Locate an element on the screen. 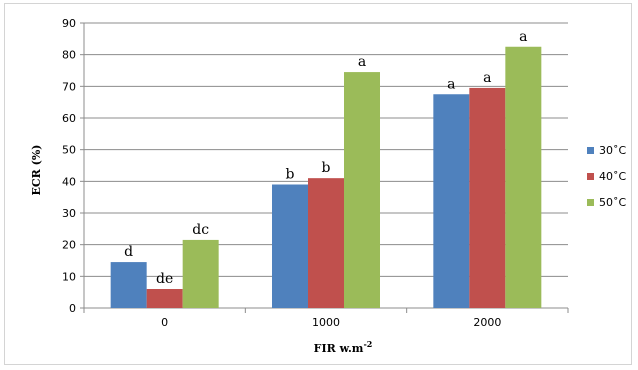 This screenshot has width=638, height=370. legend-label: 40˚C is located at coordinates (612, 176).